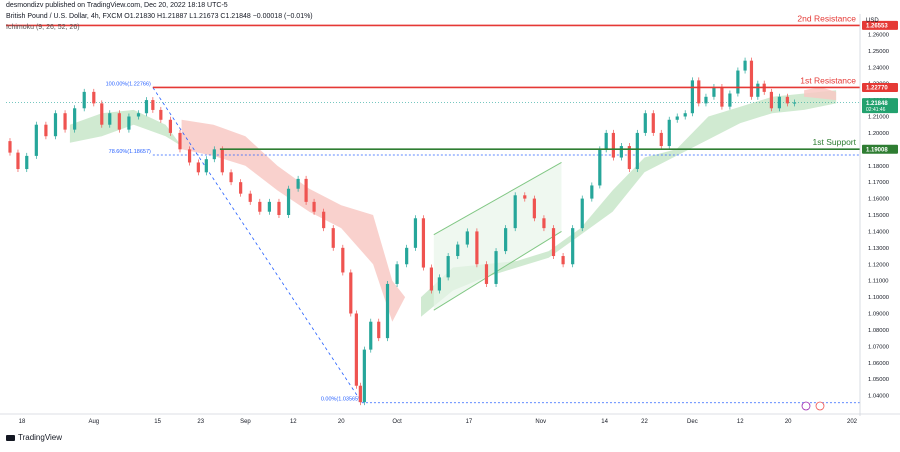 This screenshot has height=452, width=900. What do you see at coordinates (10, 437) in the screenshot?
I see `tradingview-icon` at bounding box center [10, 437].